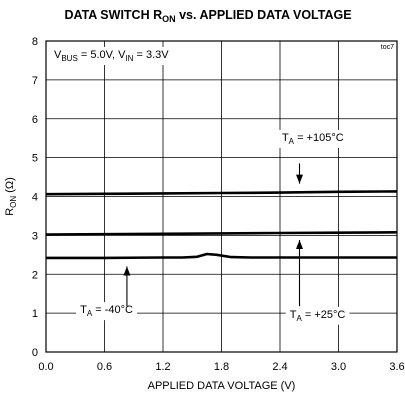  What do you see at coordinates (35, 275) in the screenshot?
I see `y-tick-label: 2` at bounding box center [35, 275].